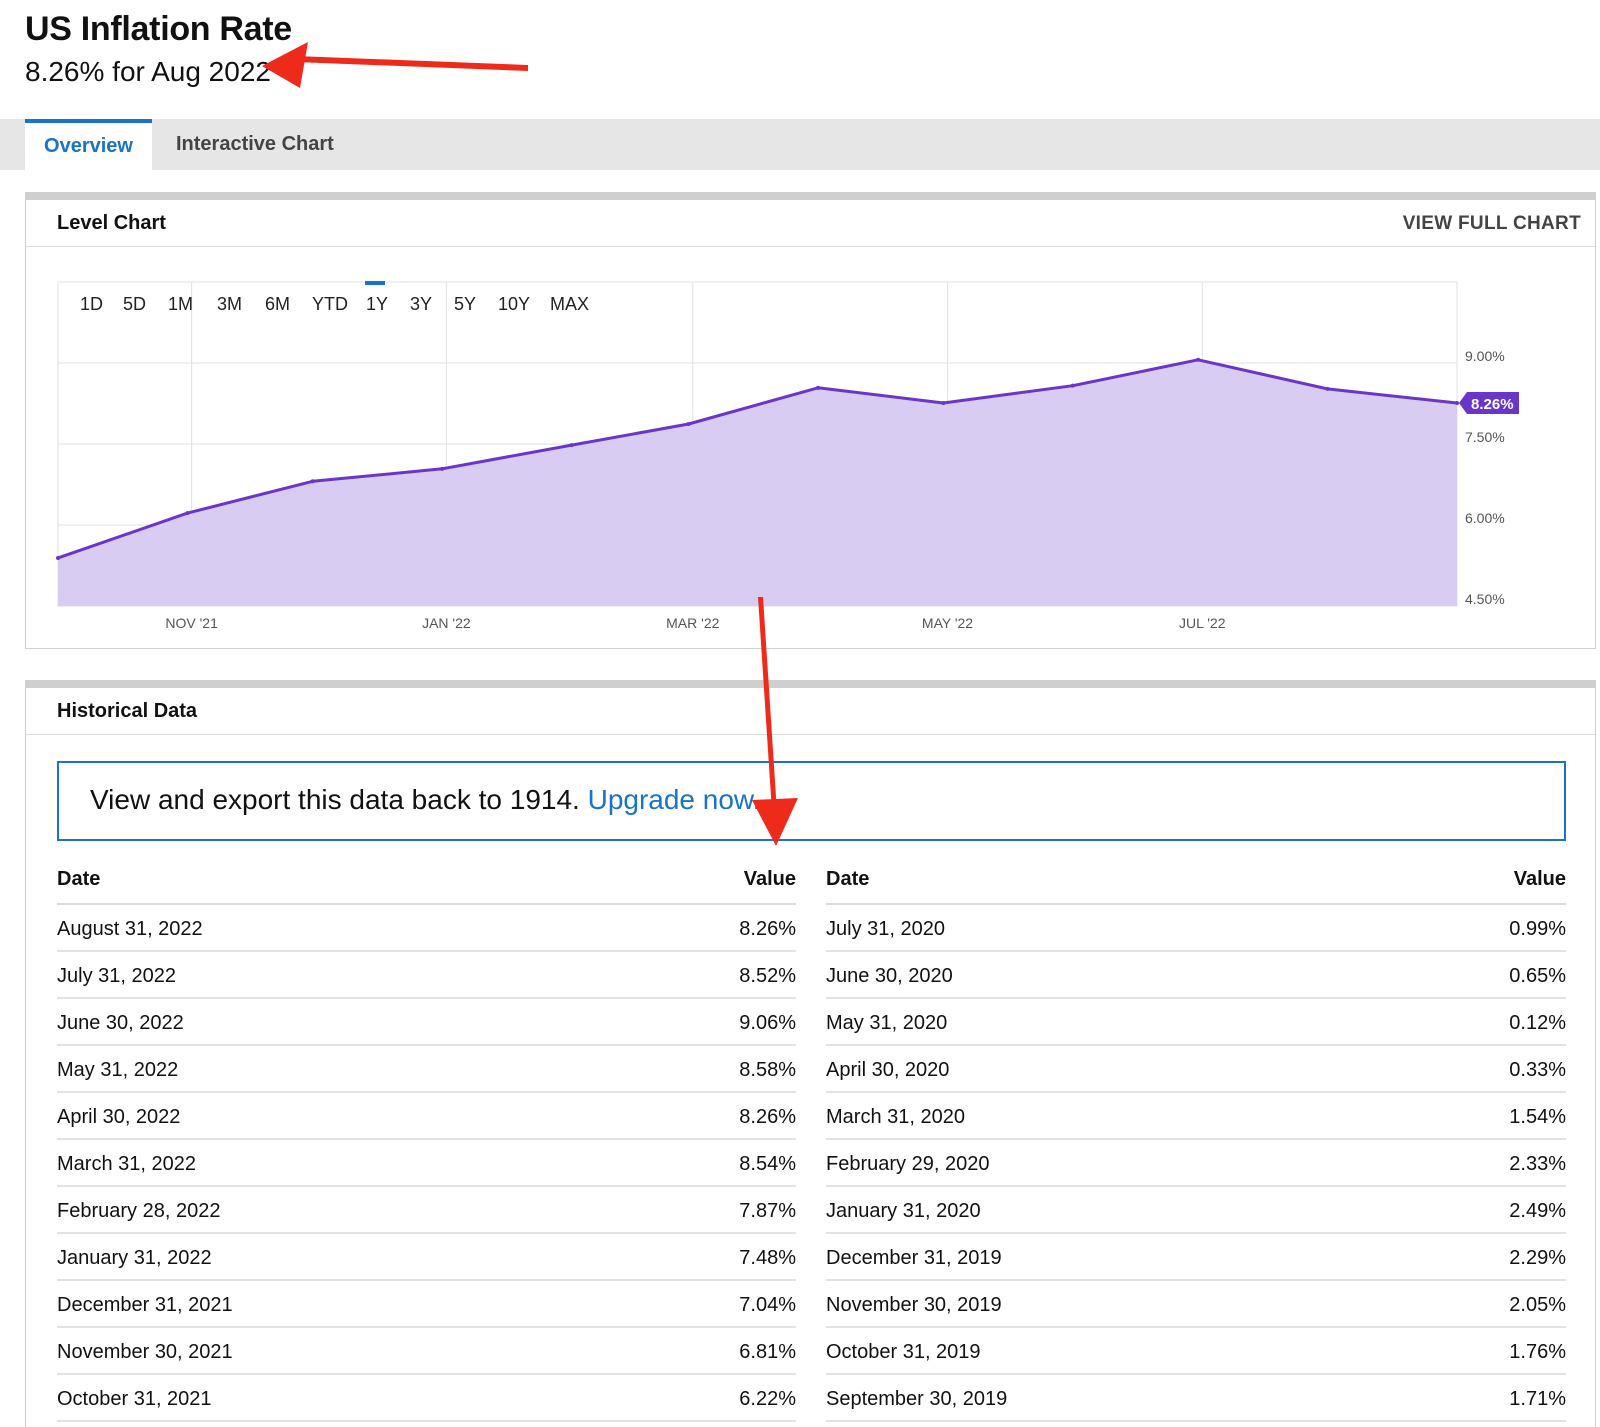  Describe the element at coordinates (145, 1305) in the screenshot. I see `row-date: December 31, 2021` at that location.